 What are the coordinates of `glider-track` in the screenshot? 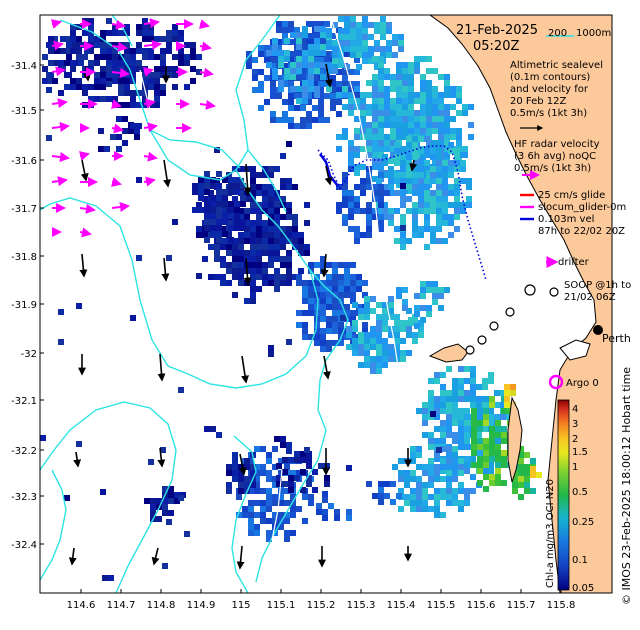 It's located at (402, 213).